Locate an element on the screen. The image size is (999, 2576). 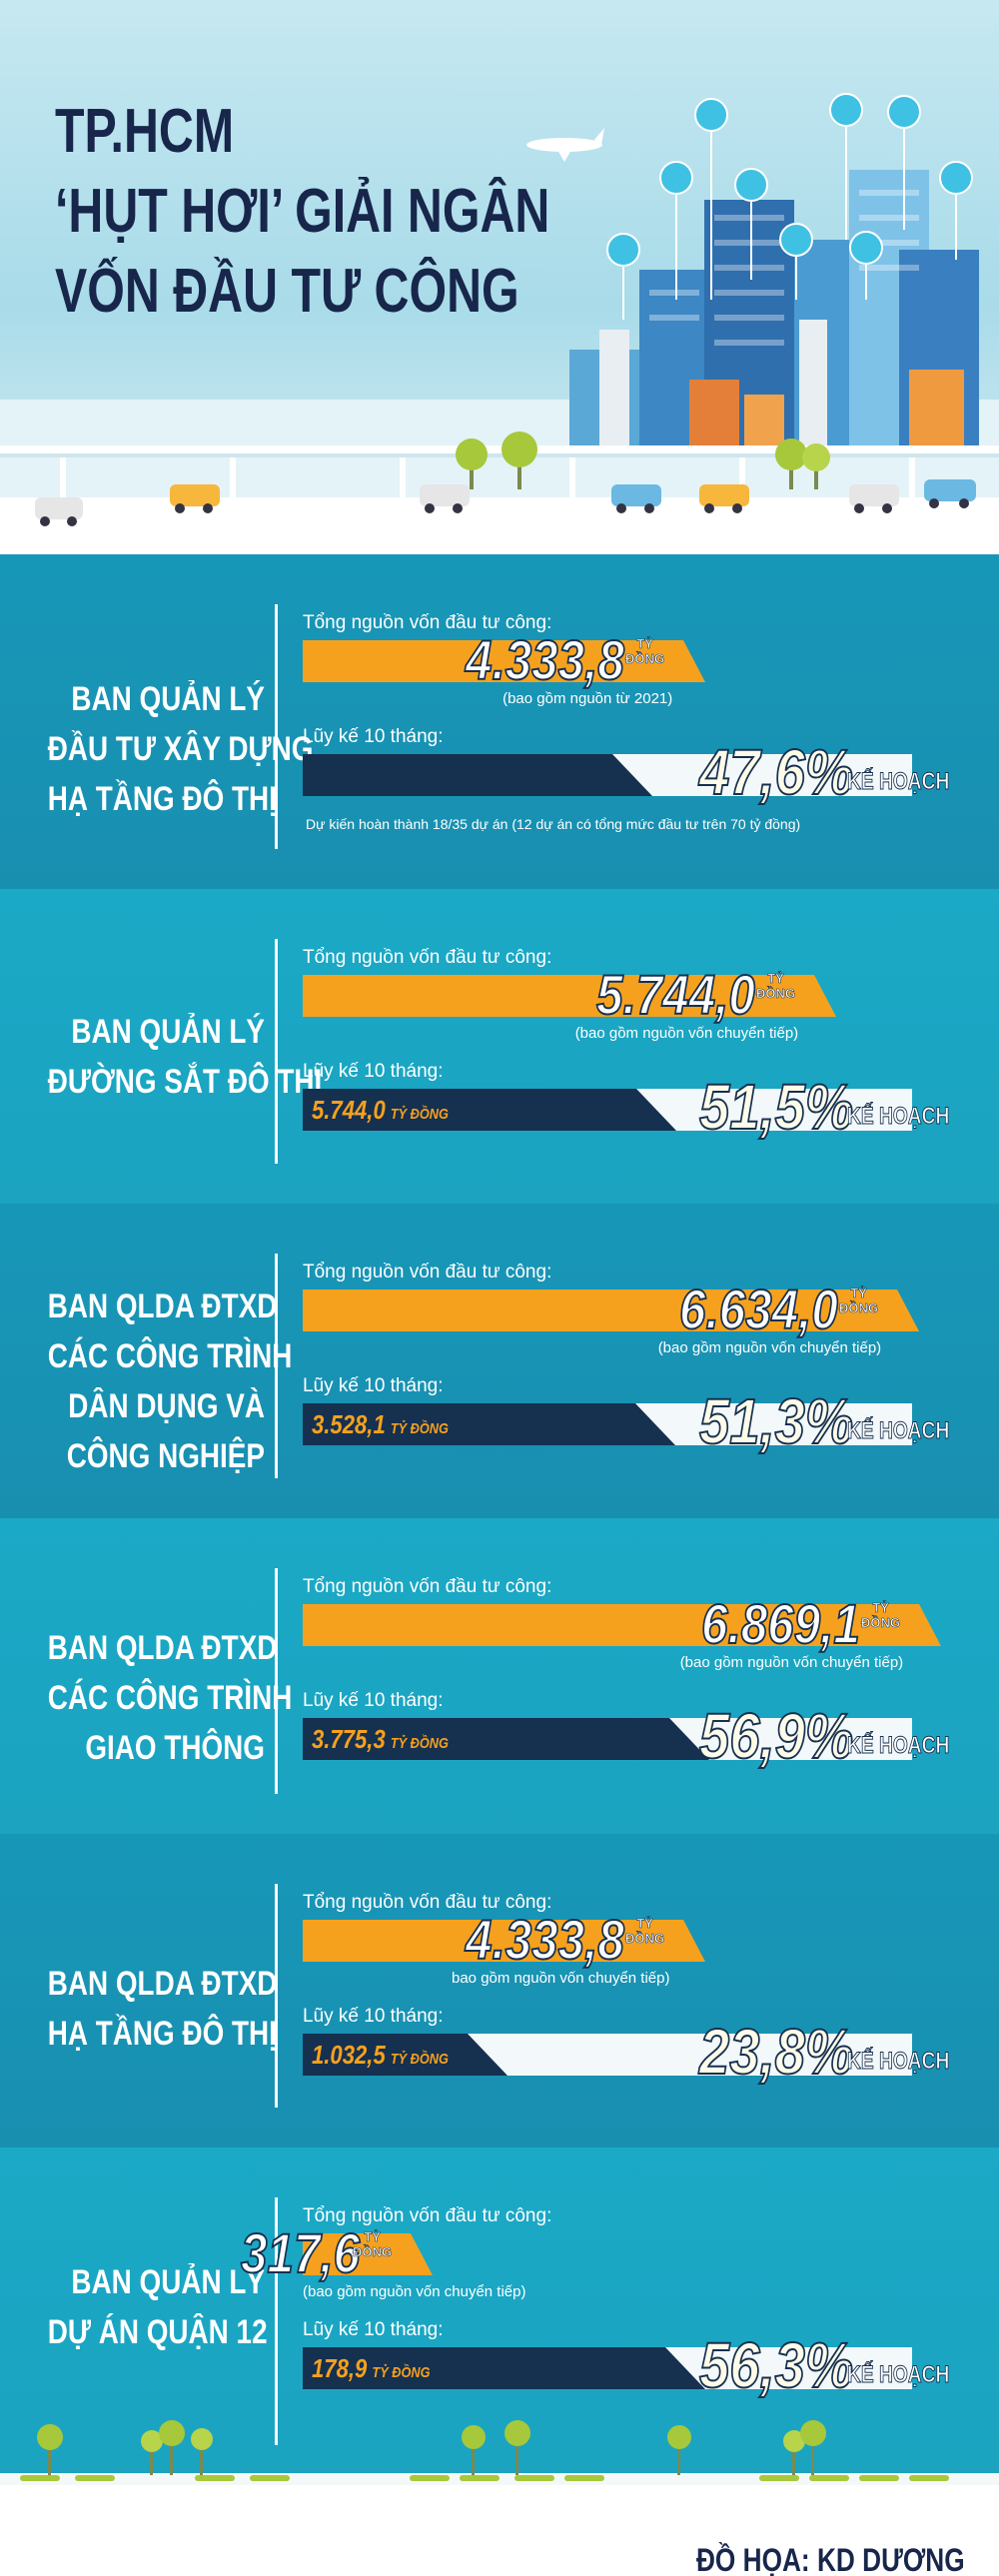
agency-name: BAN QLDA ĐTXD CÁC CÔNG TRÌNH GIAO THÔNG is located at coordinates (147, 1698).